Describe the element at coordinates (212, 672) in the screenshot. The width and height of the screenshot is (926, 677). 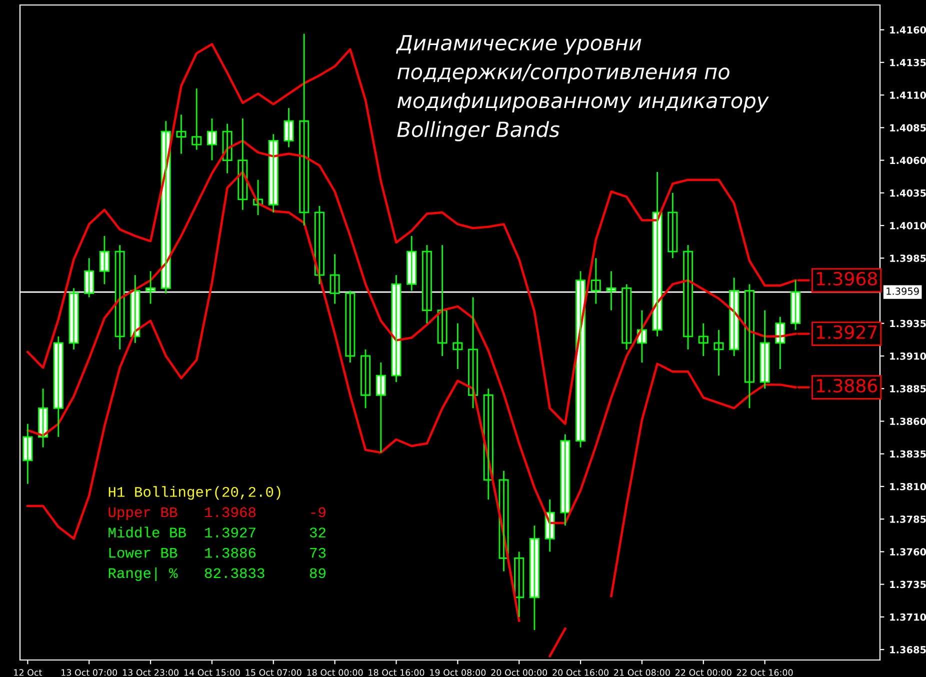
I see `x-tick-label: 14 Oct 15:00` at that location.